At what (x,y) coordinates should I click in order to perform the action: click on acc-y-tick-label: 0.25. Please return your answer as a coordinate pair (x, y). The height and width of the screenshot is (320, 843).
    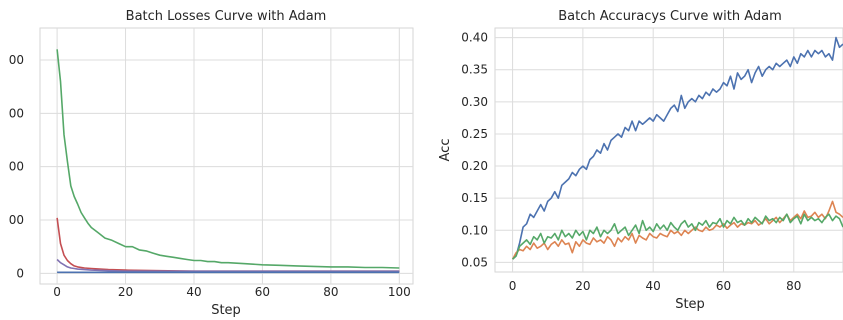
    Looking at the image, I should click on (474, 134).